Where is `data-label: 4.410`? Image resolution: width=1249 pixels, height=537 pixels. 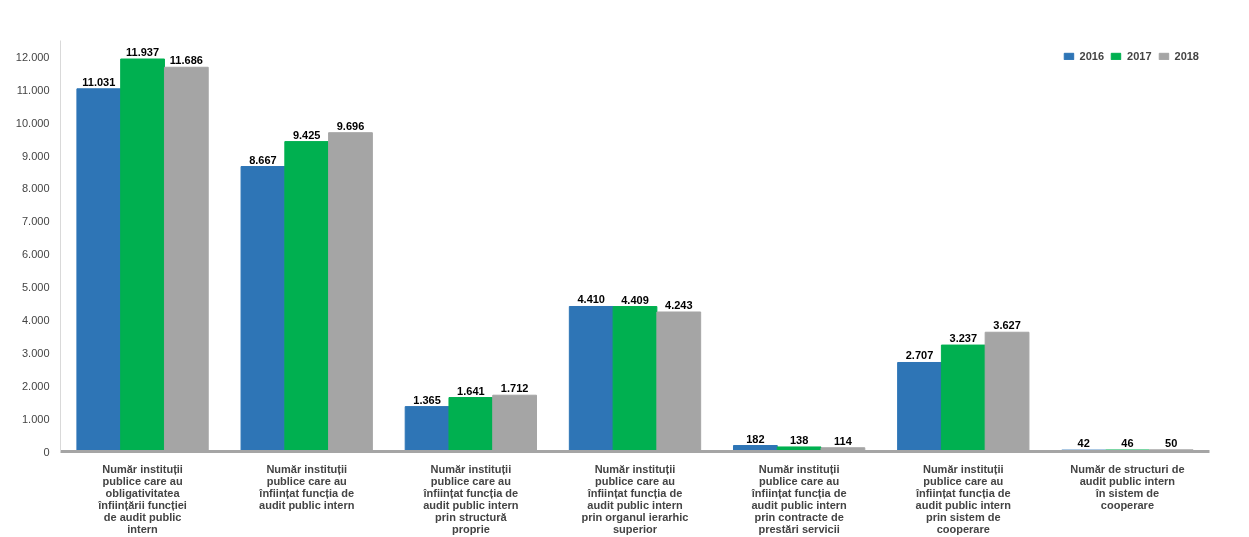
data-label: 4.410 is located at coordinates (591, 299).